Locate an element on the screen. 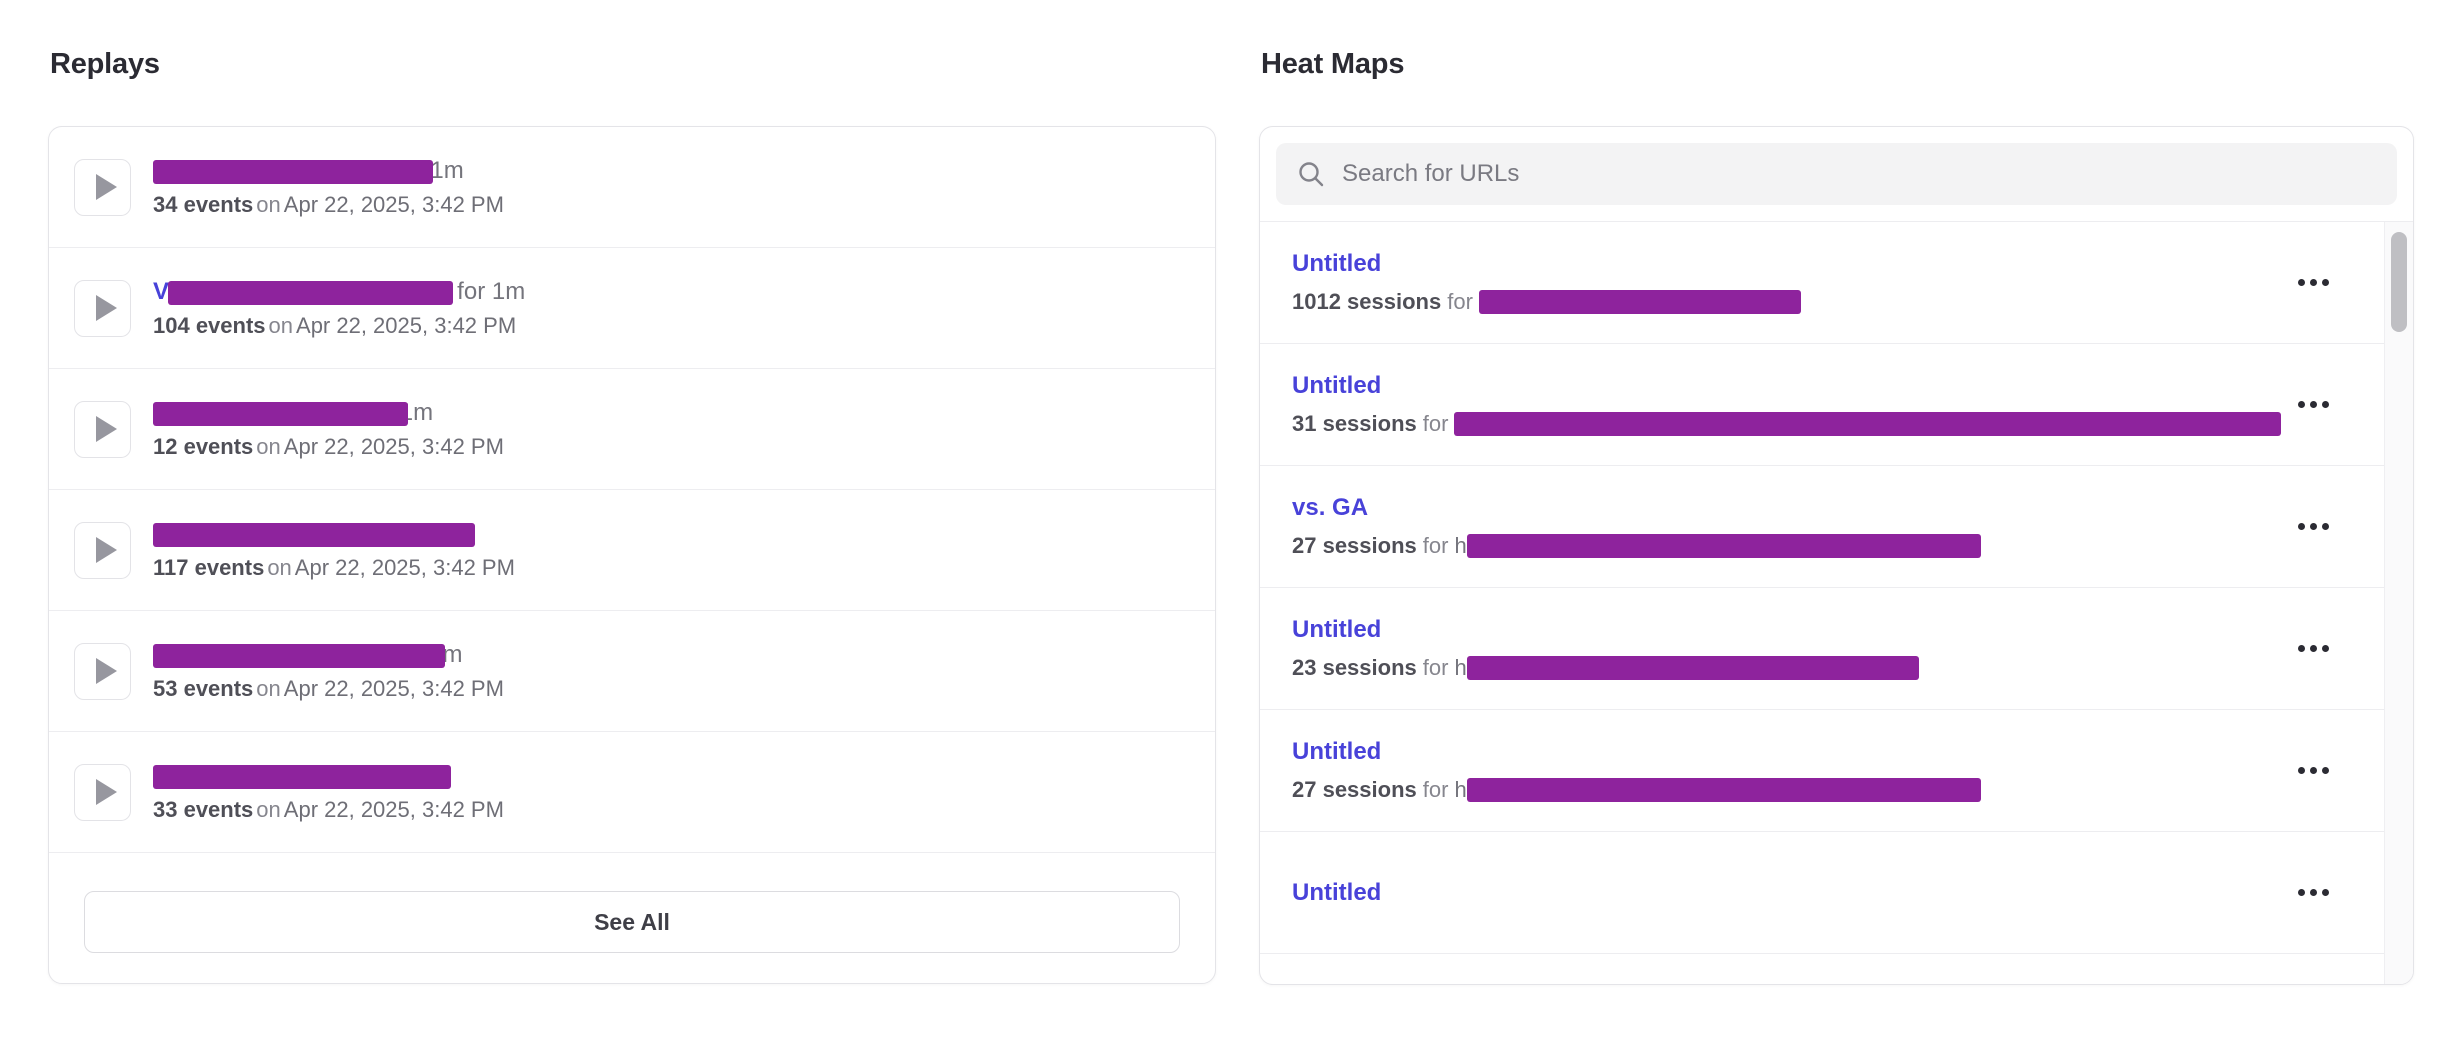 The width and height of the screenshot is (2460, 1050). search-input is located at coordinates (1859, 174).